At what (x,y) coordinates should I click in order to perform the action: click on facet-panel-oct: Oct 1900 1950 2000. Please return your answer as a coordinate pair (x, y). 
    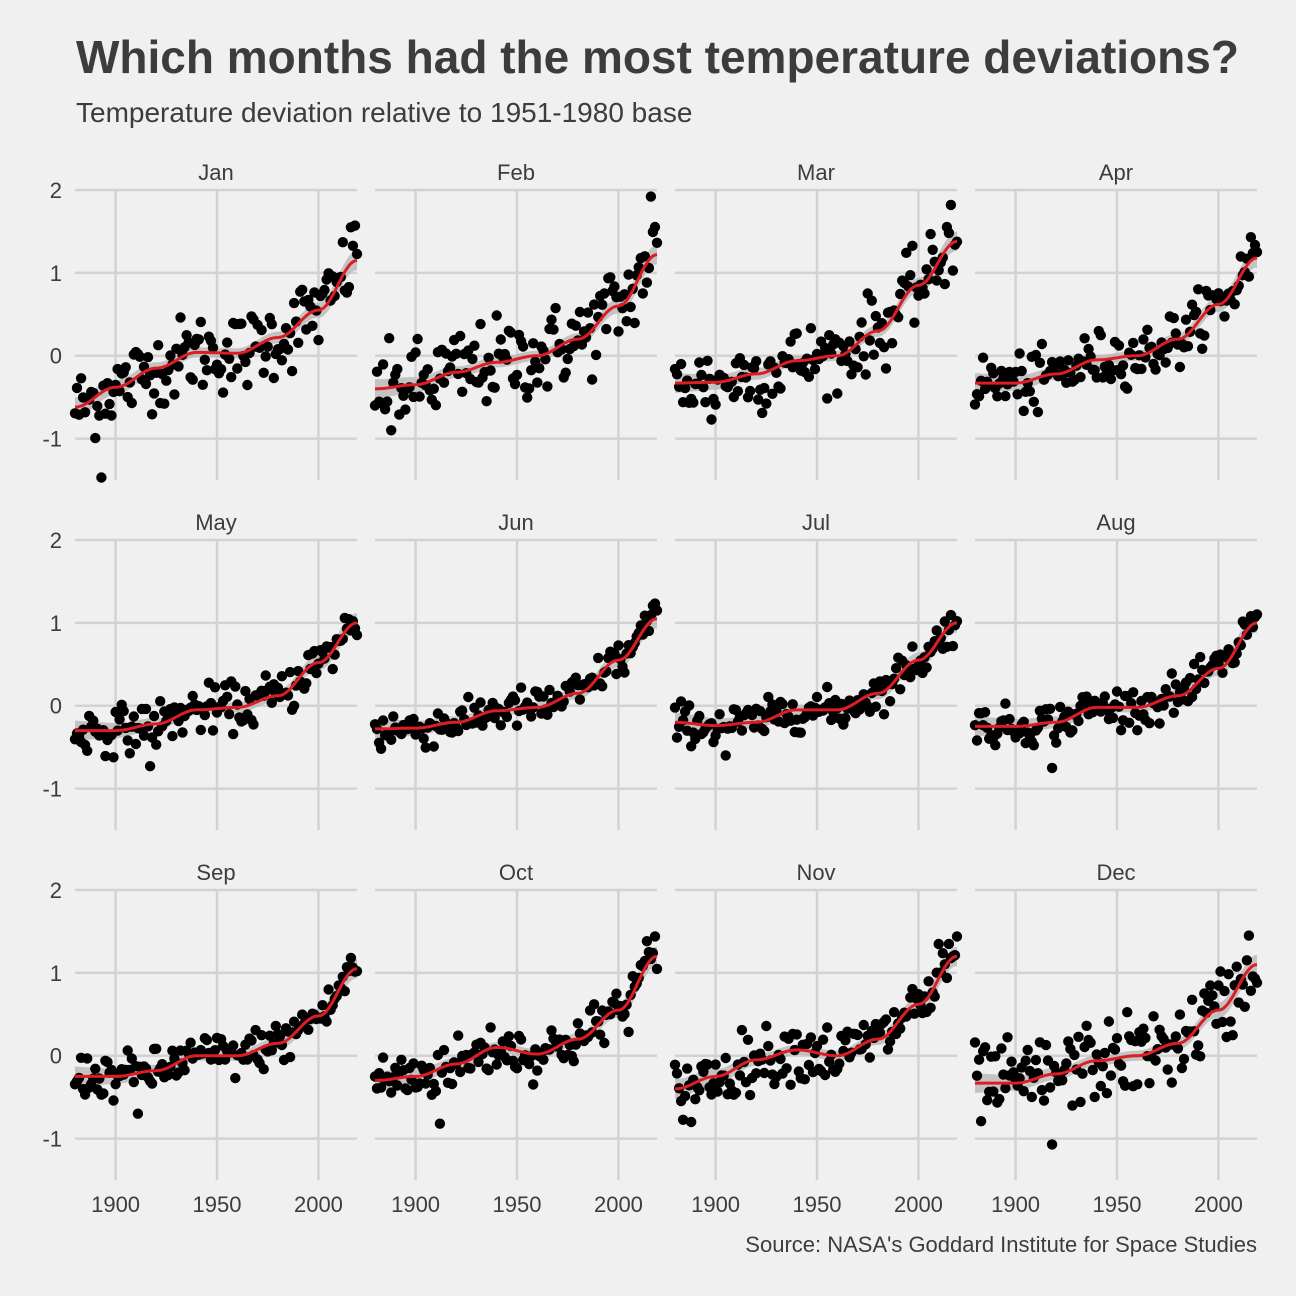
    Looking at the image, I should click on (516, 1038).